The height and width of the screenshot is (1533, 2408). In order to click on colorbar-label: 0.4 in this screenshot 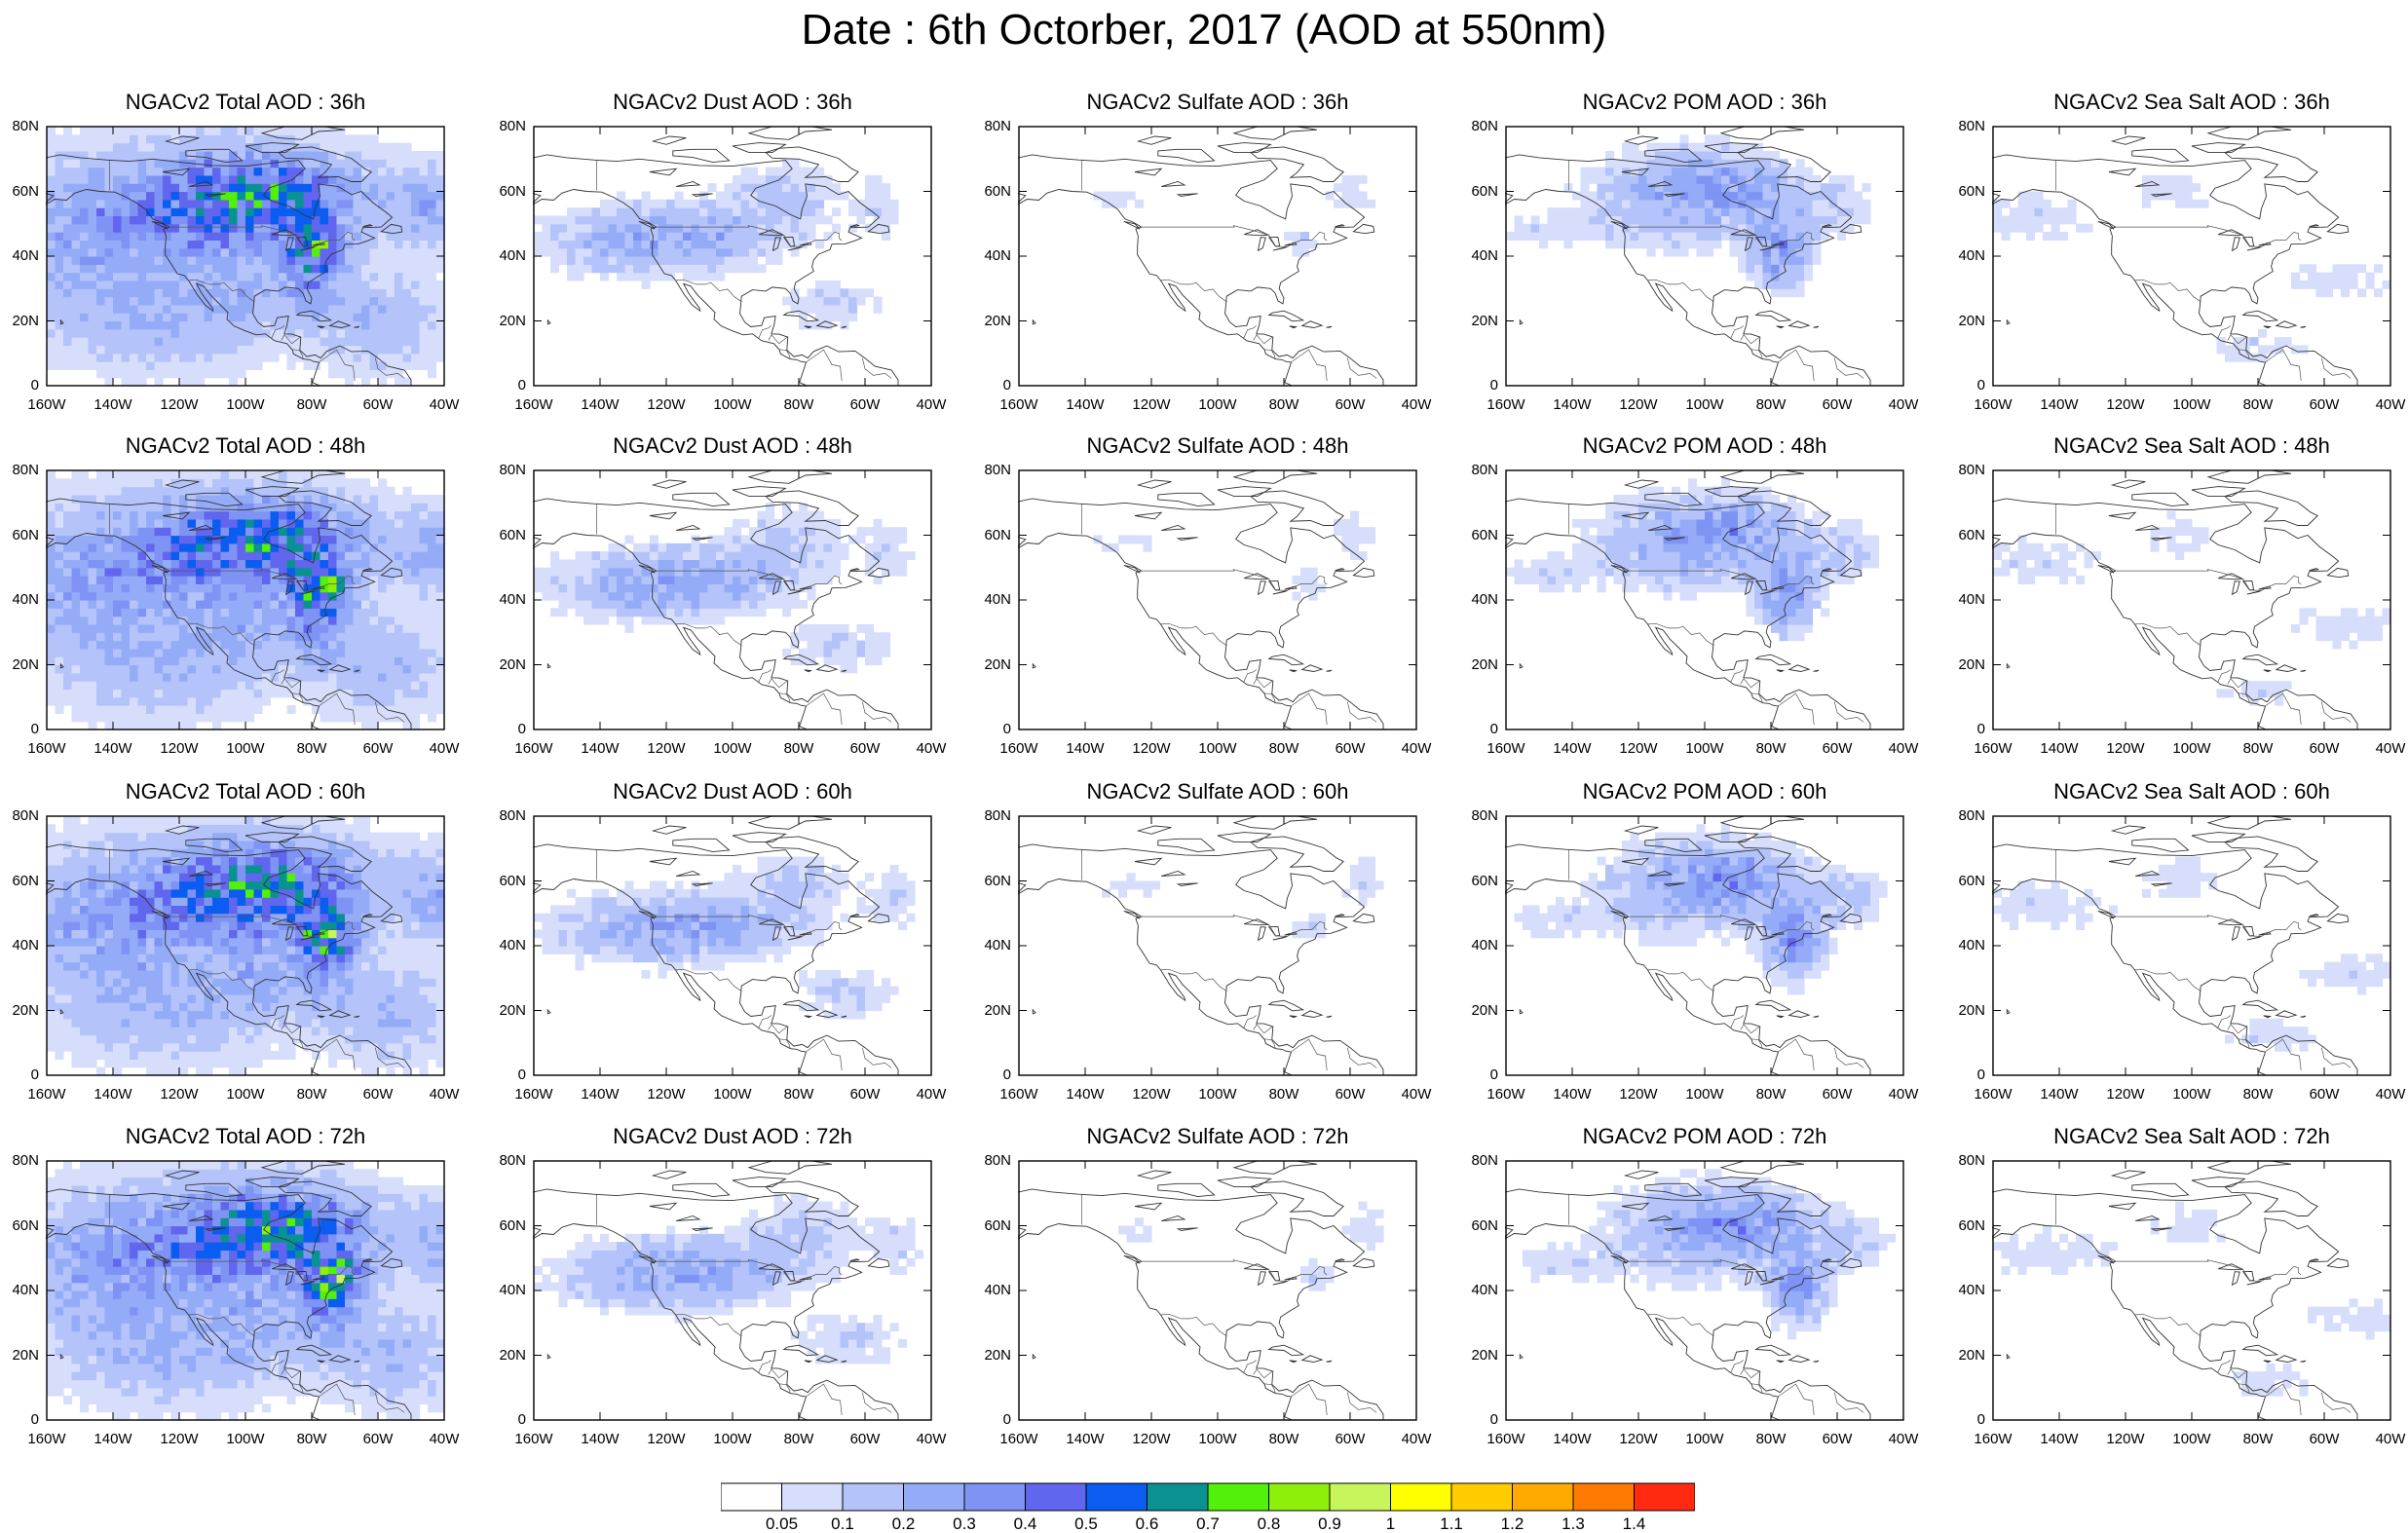, I will do `click(1026, 1524)`.